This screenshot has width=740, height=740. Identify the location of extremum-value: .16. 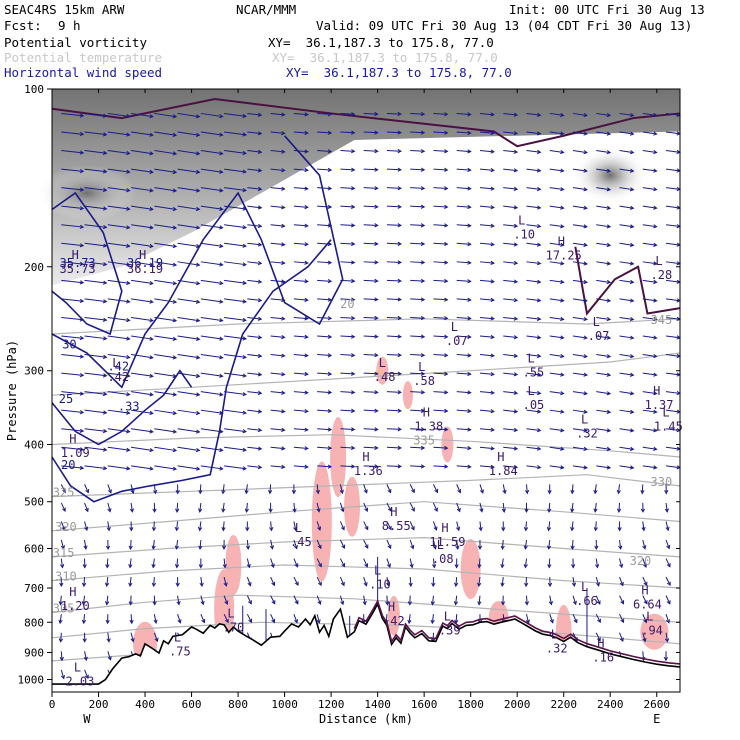
(603, 657).